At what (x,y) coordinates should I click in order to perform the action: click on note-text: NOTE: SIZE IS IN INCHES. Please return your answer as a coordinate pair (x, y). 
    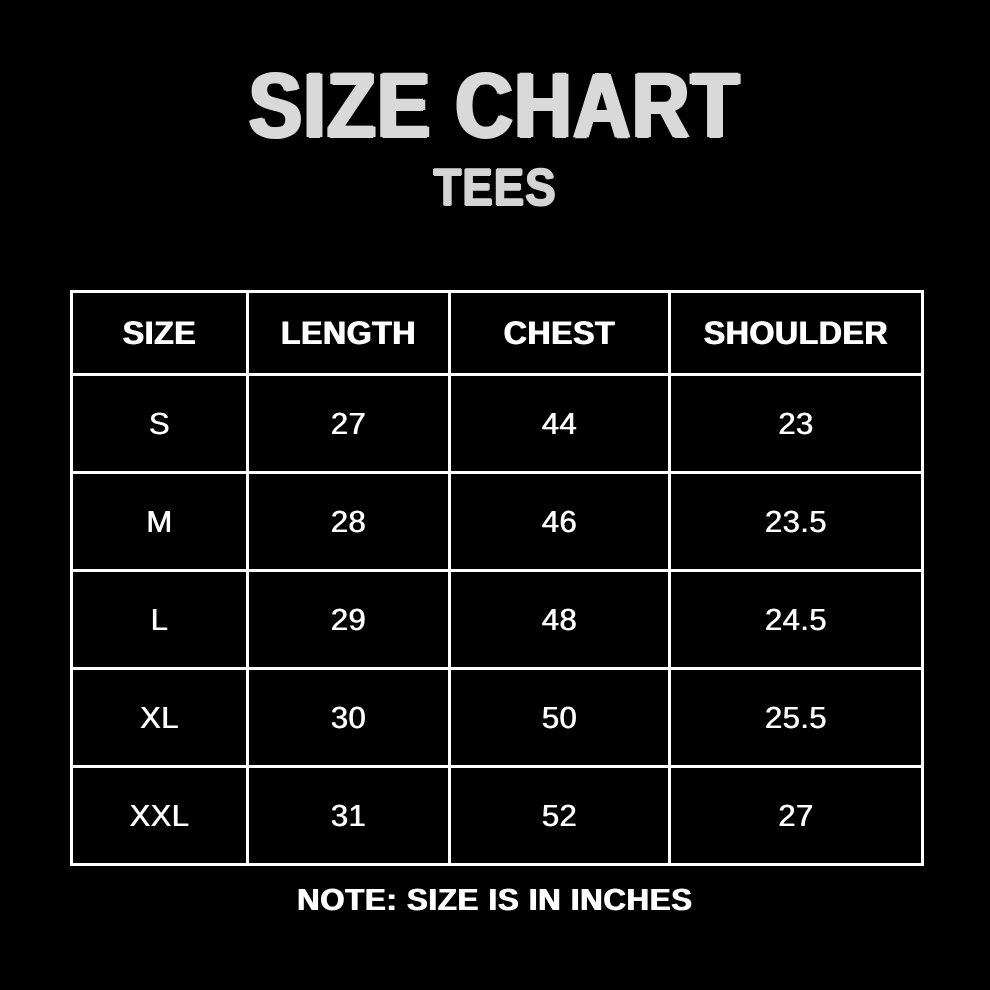
    Looking at the image, I should click on (495, 899).